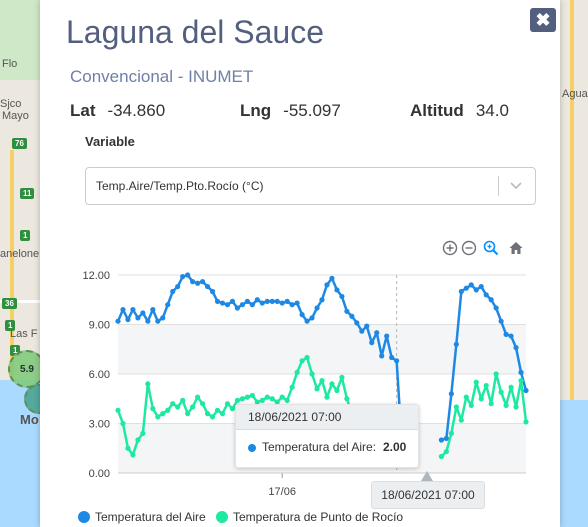 The width and height of the screenshot is (588, 527). What do you see at coordinates (252, 448) in the screenshot?
I see `series-marker-icon` at bounding box center [252, 448].